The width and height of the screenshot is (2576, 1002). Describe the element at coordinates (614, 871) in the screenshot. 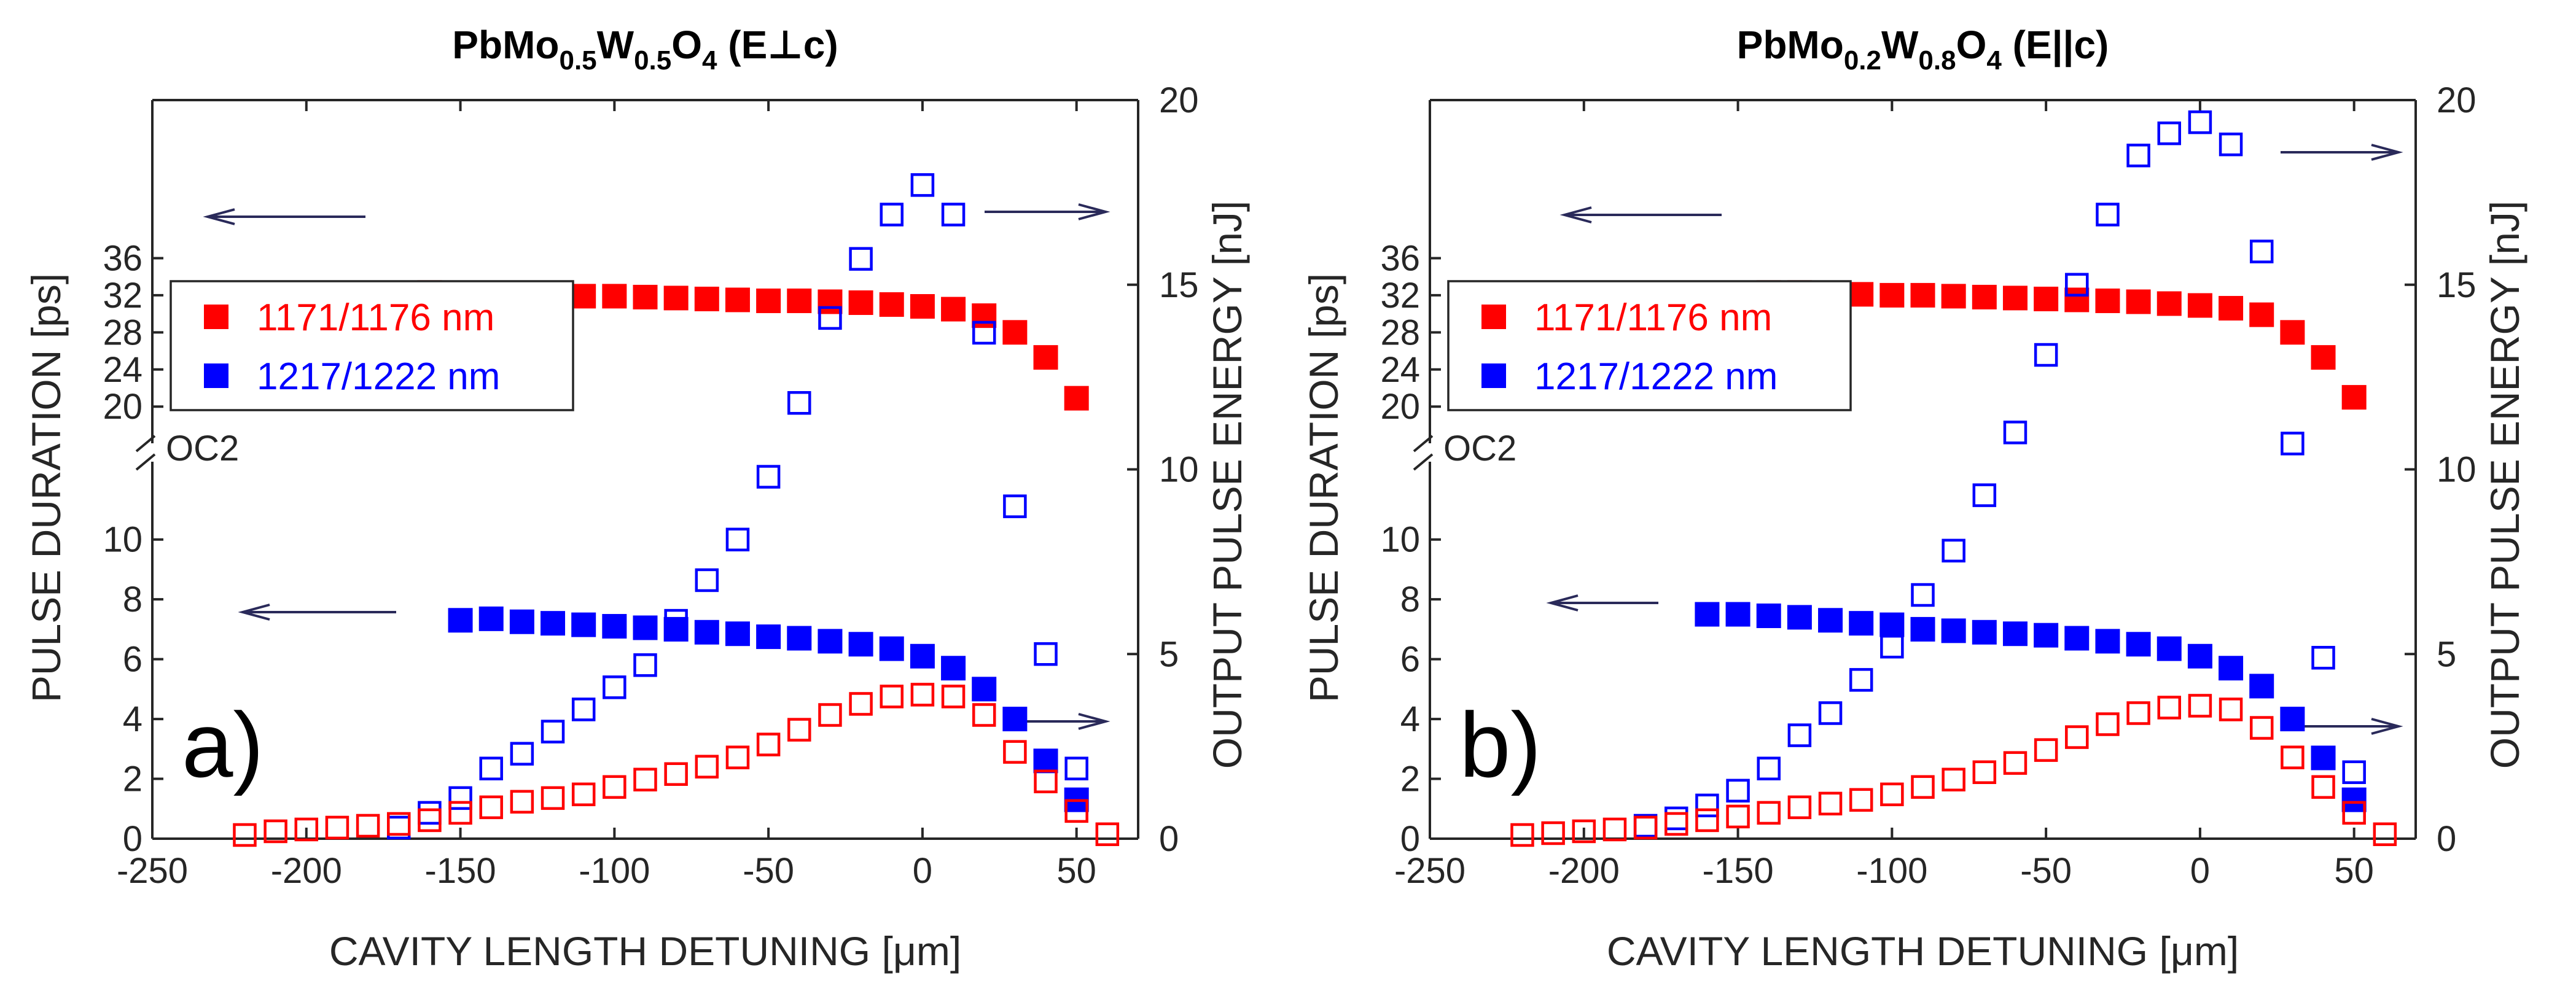

I see `x-tick-label: -100` at that location.